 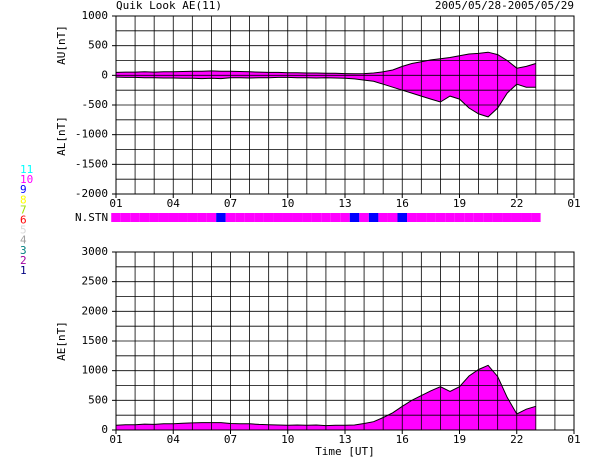 I want to click on legend-entry: 8, so click(x=23, y=199).